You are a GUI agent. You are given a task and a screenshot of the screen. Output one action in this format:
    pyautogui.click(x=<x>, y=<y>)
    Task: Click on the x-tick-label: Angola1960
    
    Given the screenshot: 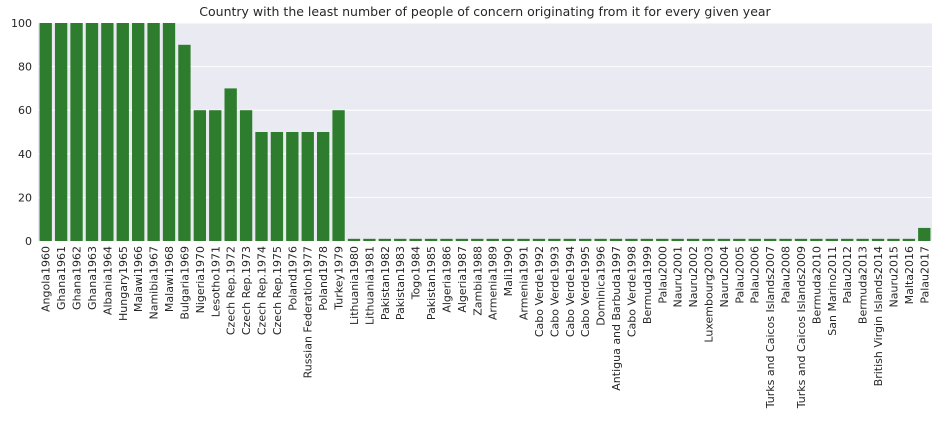 What is the action you would take?
    pyautogui.click(x=46, y=279)
    